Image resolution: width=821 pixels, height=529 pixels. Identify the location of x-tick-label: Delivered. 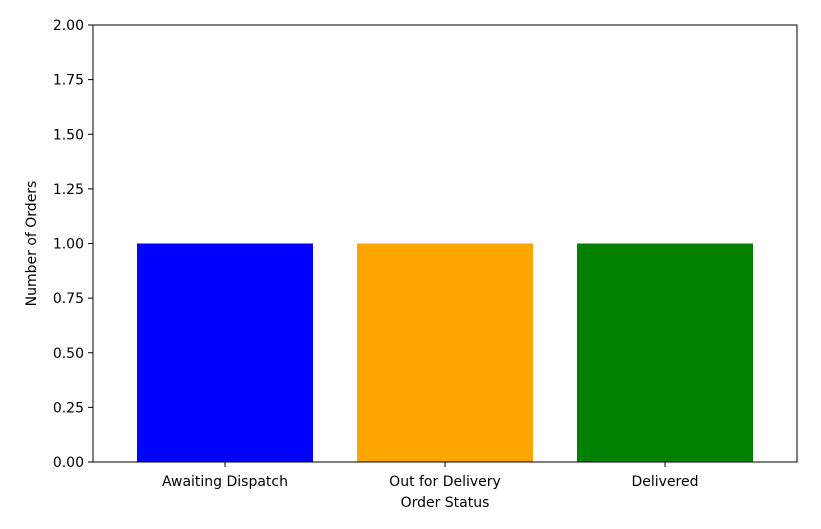
(664, 482).